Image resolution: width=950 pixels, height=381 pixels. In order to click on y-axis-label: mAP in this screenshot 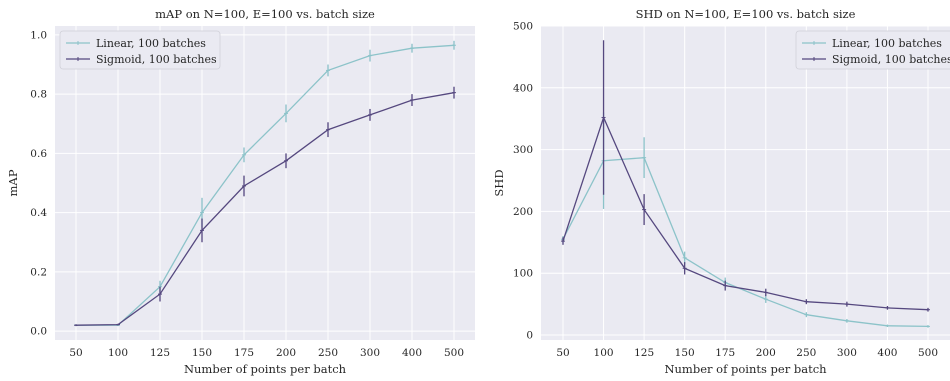, I will do `click(13, 182)`.